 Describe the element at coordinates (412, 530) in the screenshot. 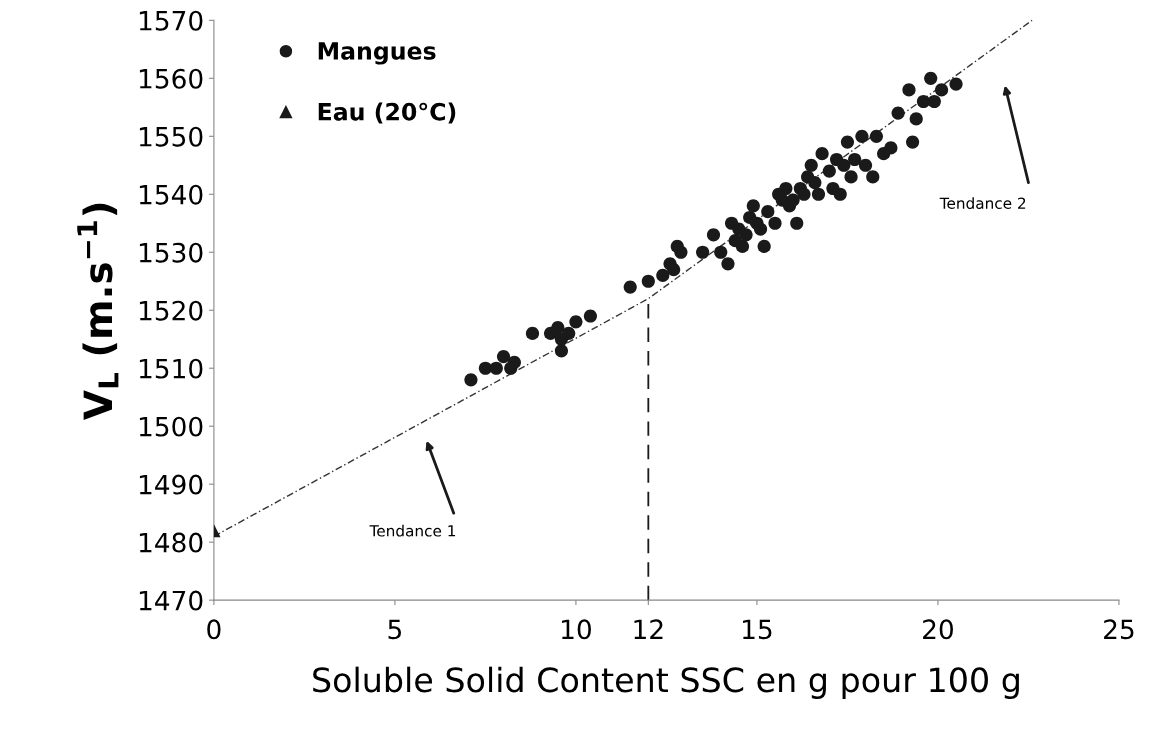

I see `annotation: Tendance 1` at that location.